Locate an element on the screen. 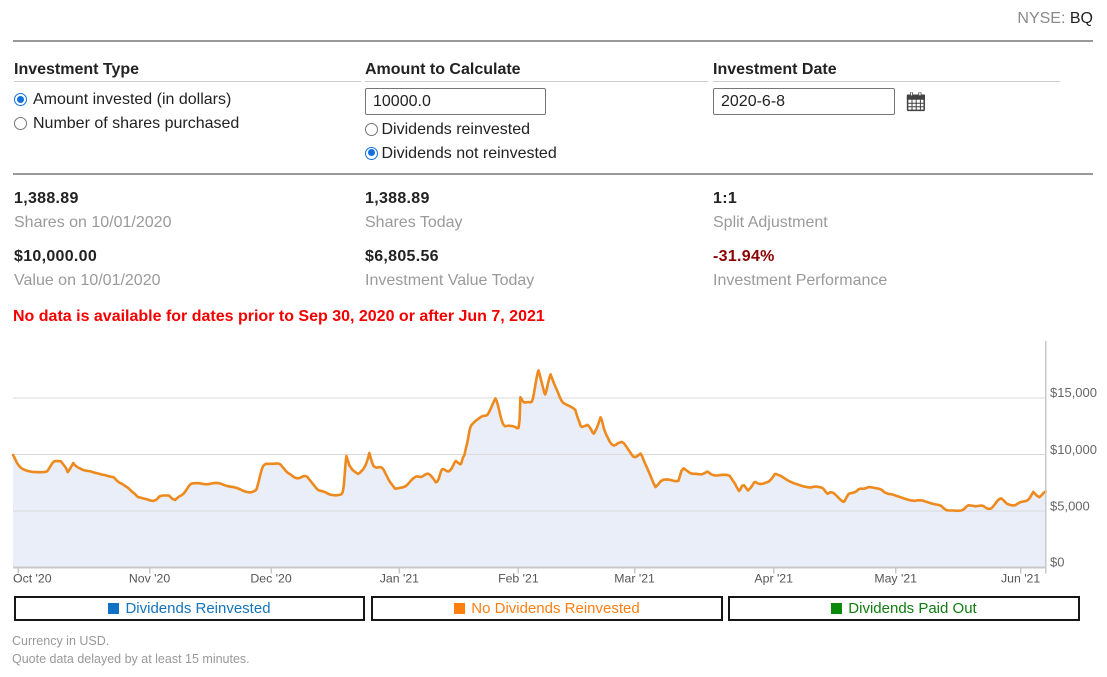  svg-text: Jan '21 is located at coordinates (399, 578).